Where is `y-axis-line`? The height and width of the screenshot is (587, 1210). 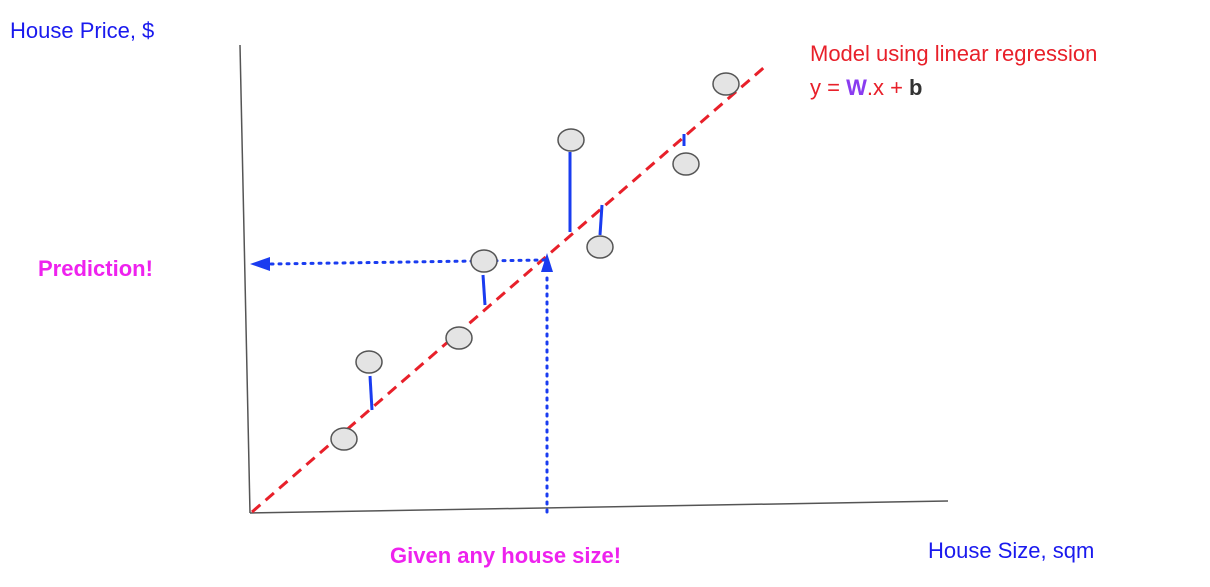 y-axis-line is located at coordinates (245, 279).